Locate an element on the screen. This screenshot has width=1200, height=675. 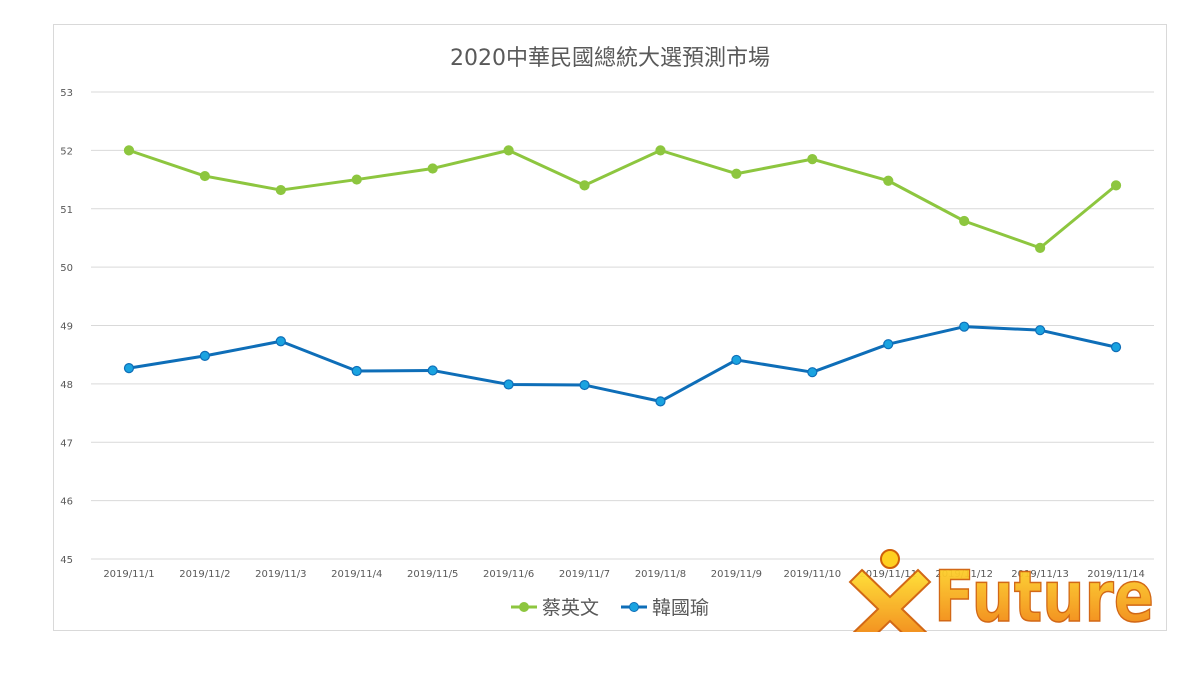
x-tick-label: 2019/11/7 is located at coordinates (584, 574).